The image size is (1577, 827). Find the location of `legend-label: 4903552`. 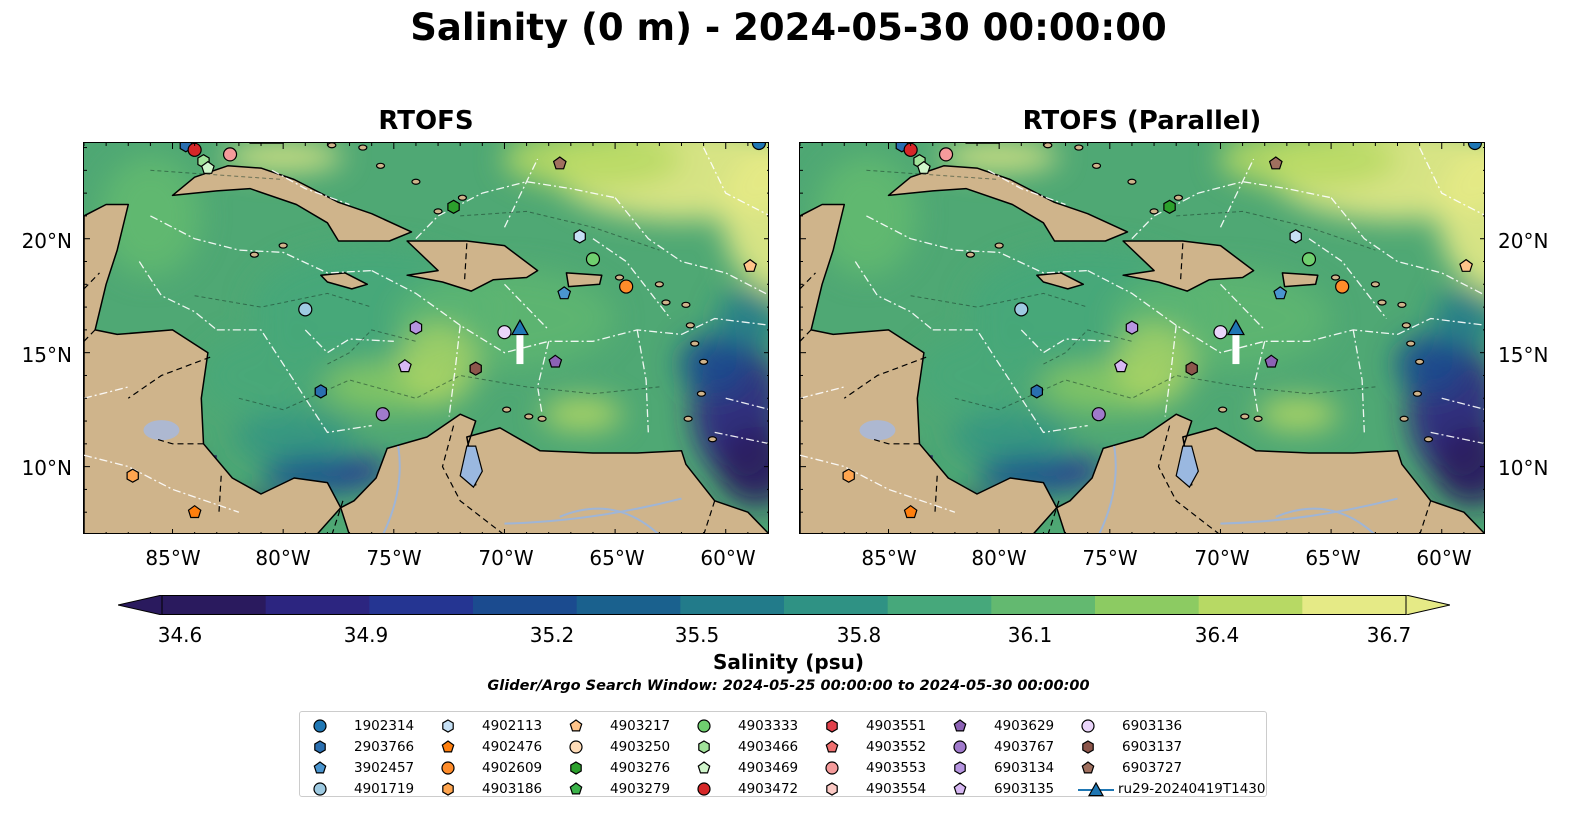

legend-label: 4903552 is located at coordinates (896, 747).